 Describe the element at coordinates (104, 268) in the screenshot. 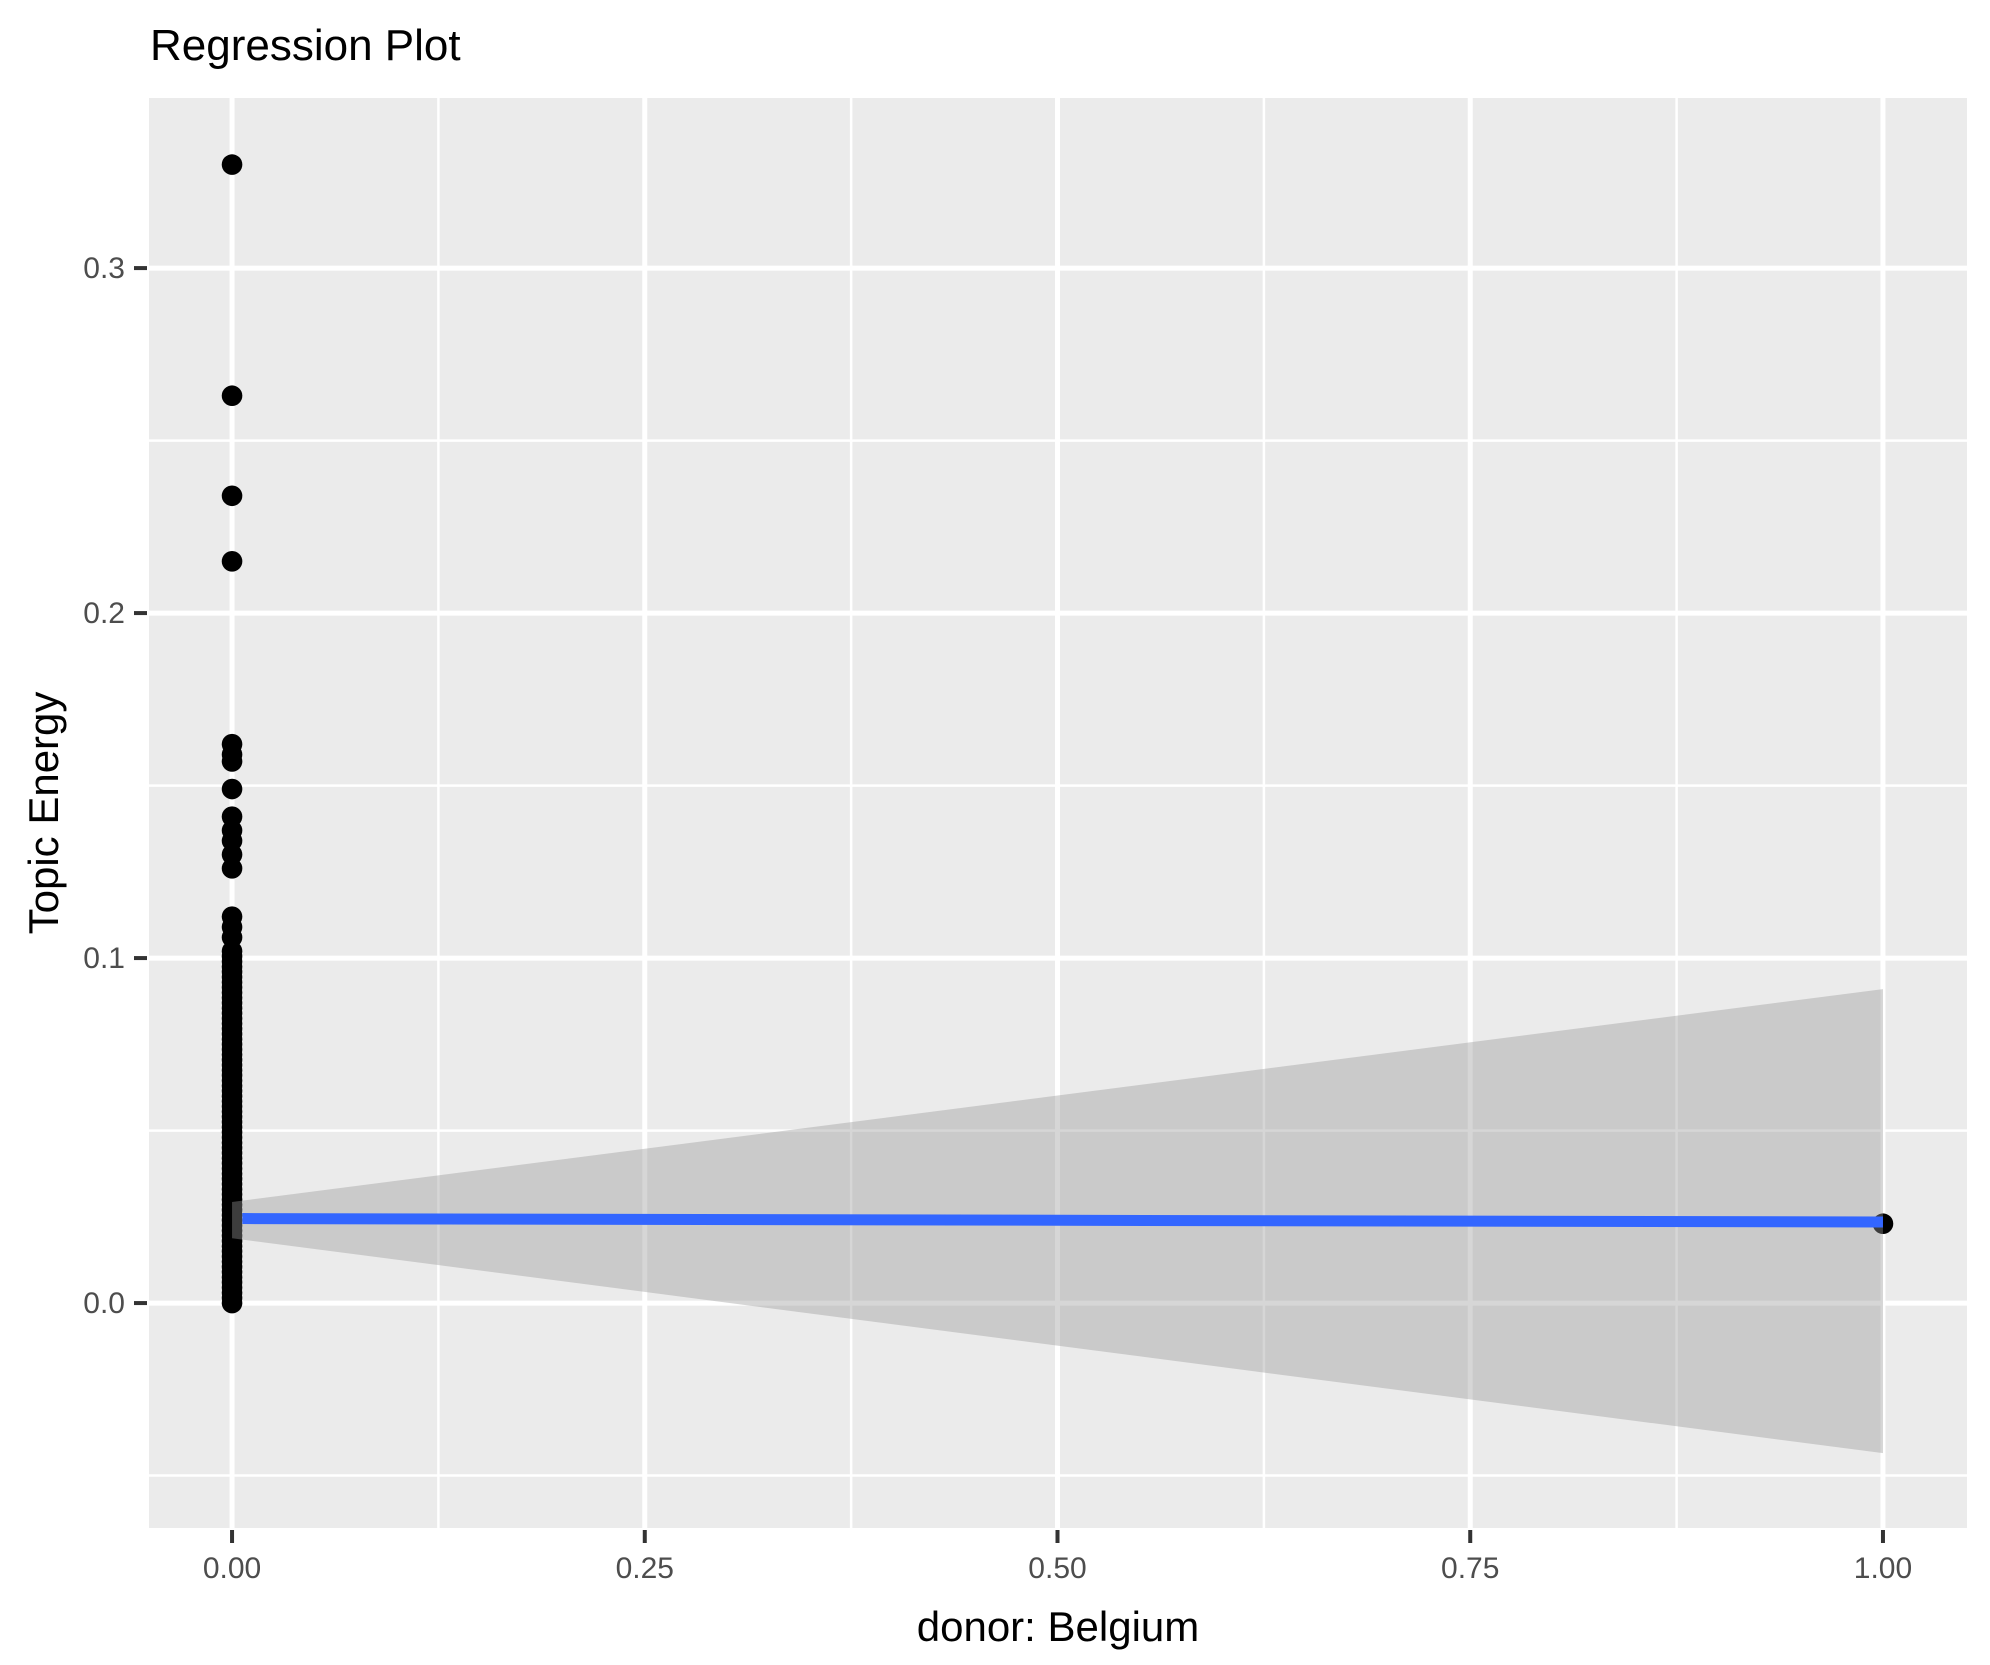

I see `y-tick-label: 0.3` at that location.